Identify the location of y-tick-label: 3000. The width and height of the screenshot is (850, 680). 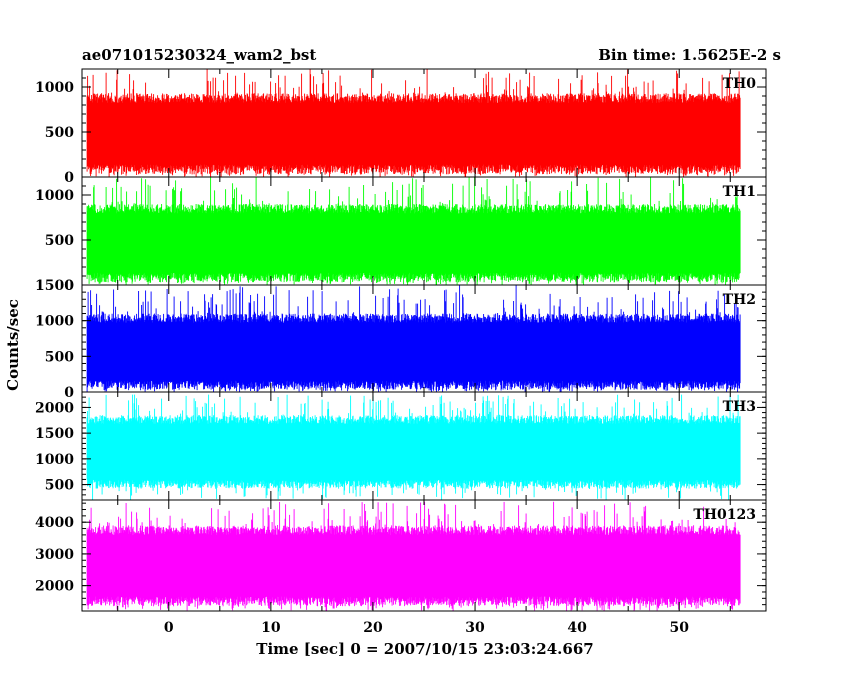
(54, 555).